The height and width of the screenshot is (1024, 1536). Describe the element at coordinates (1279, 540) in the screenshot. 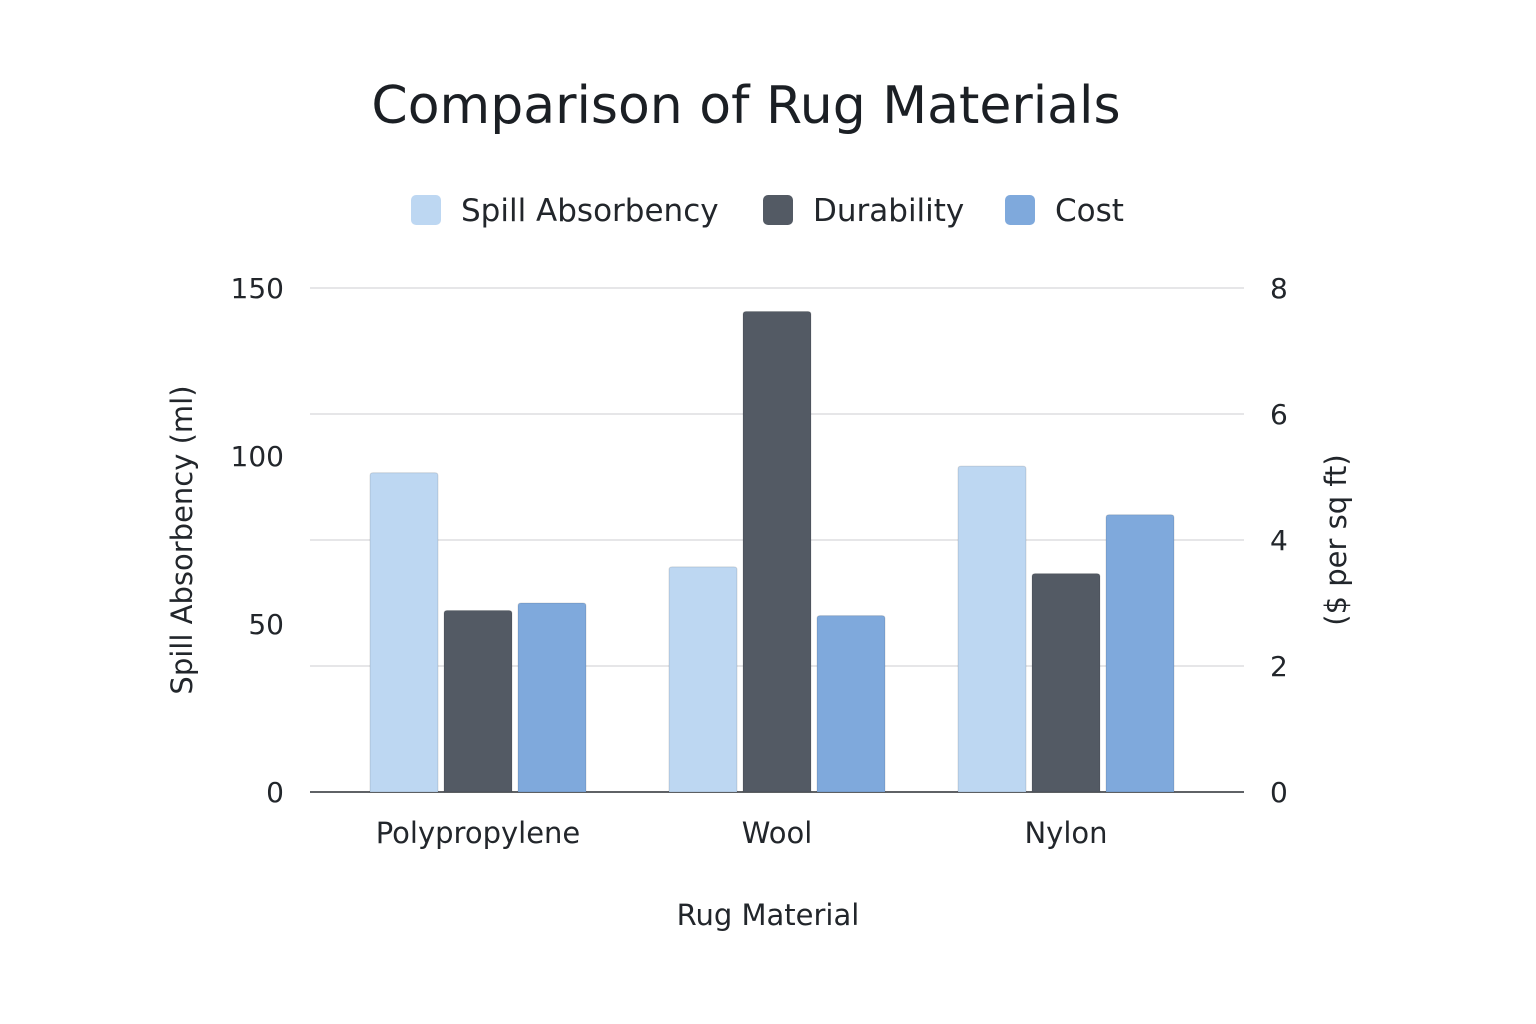

I see `y2-tick-label: 4` at that location.